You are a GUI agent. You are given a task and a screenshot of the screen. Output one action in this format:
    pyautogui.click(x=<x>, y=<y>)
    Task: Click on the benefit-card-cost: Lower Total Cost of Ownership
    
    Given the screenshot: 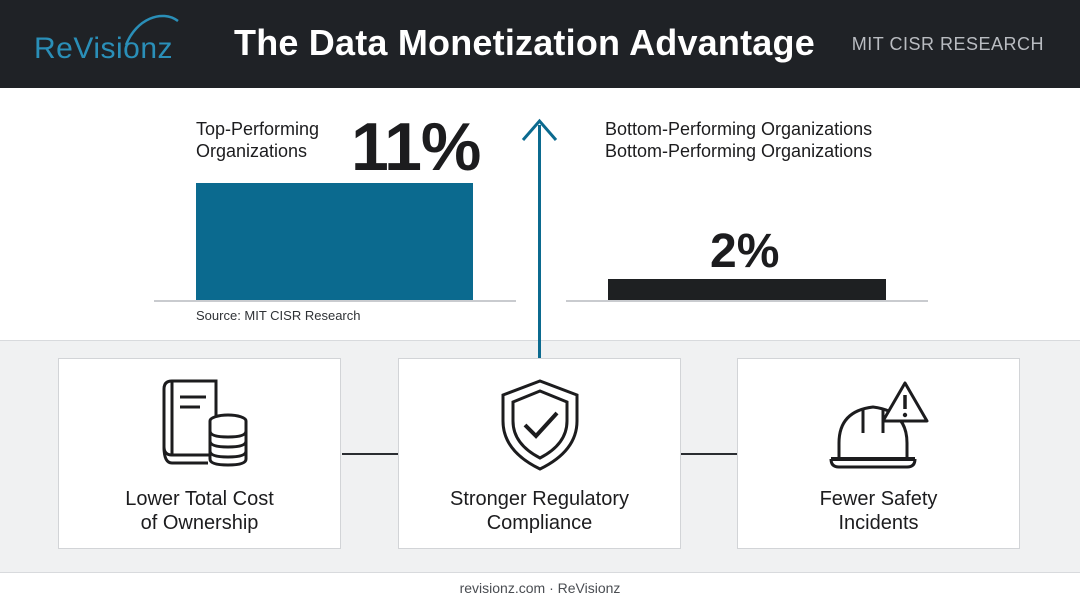 What is the action you would take?
    pyautogui.click(x=199, y=453)
    